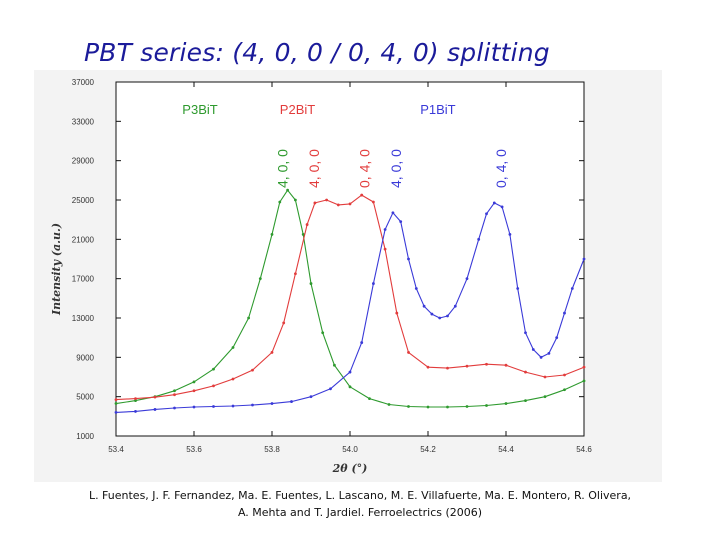 The width and height of the screenshot is (720, 540). I want to click on y-tick-label: 17000, so click(83, 279).